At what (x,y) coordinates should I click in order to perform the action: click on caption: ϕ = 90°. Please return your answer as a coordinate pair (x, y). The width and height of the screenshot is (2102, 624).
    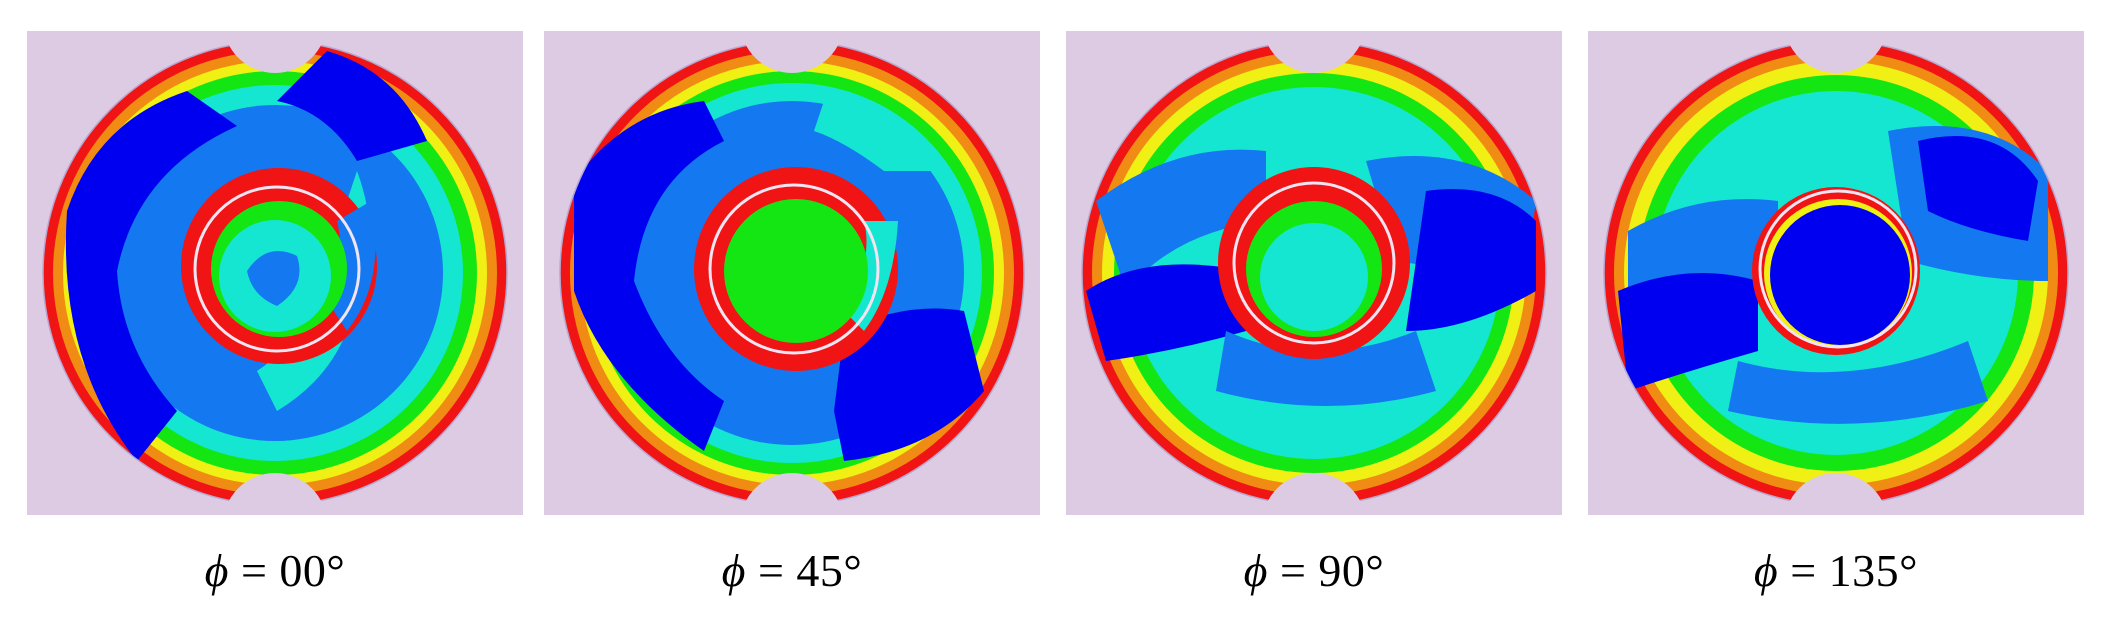
    Looking at the image, I should click on (1314, 571).